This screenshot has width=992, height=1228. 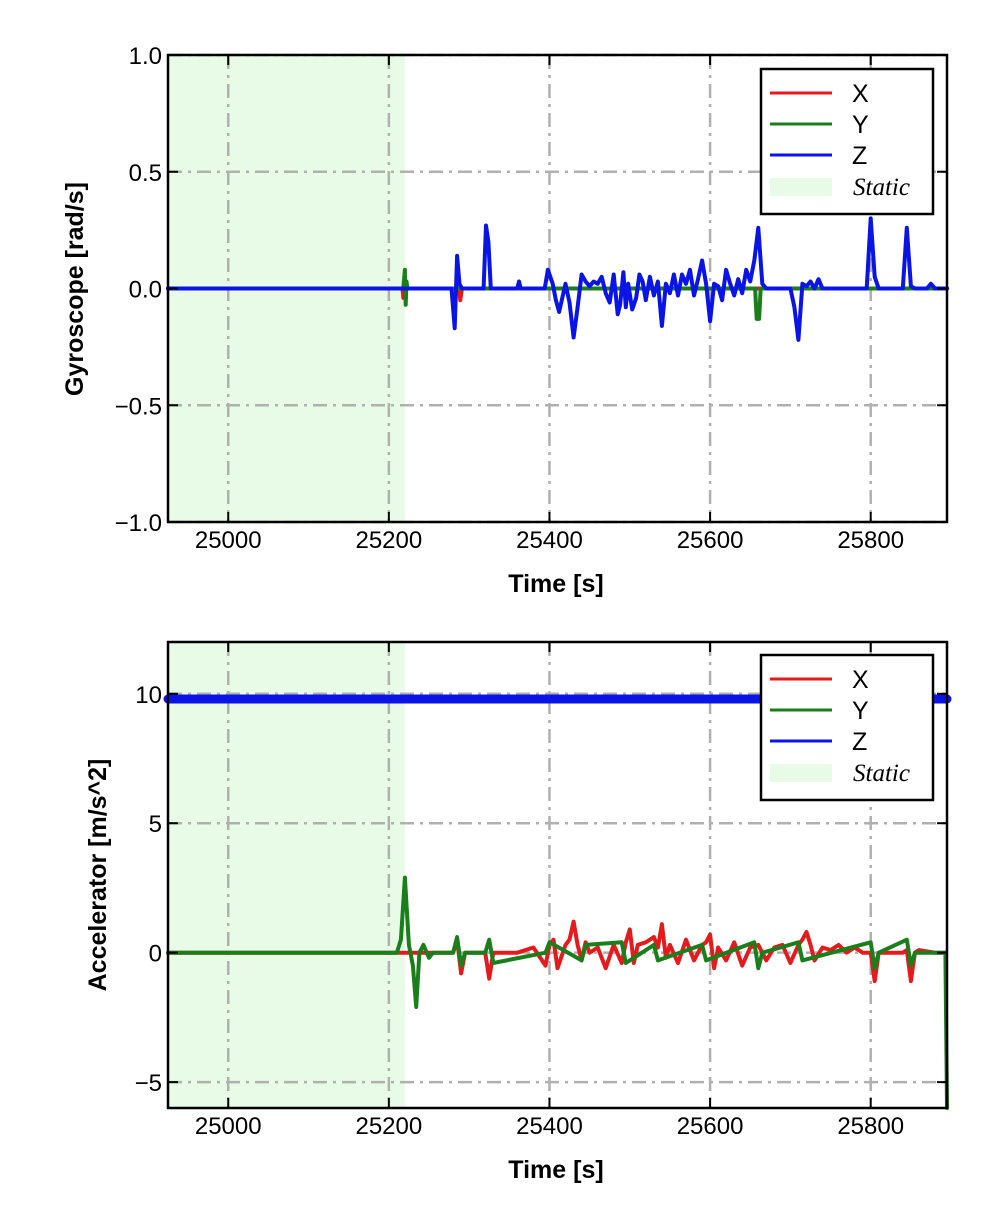 What do you see at coordinates (847, 141) in the screenshot?
I see `gyro-legend: X Y Z Static` at bounding box center [847, 141].